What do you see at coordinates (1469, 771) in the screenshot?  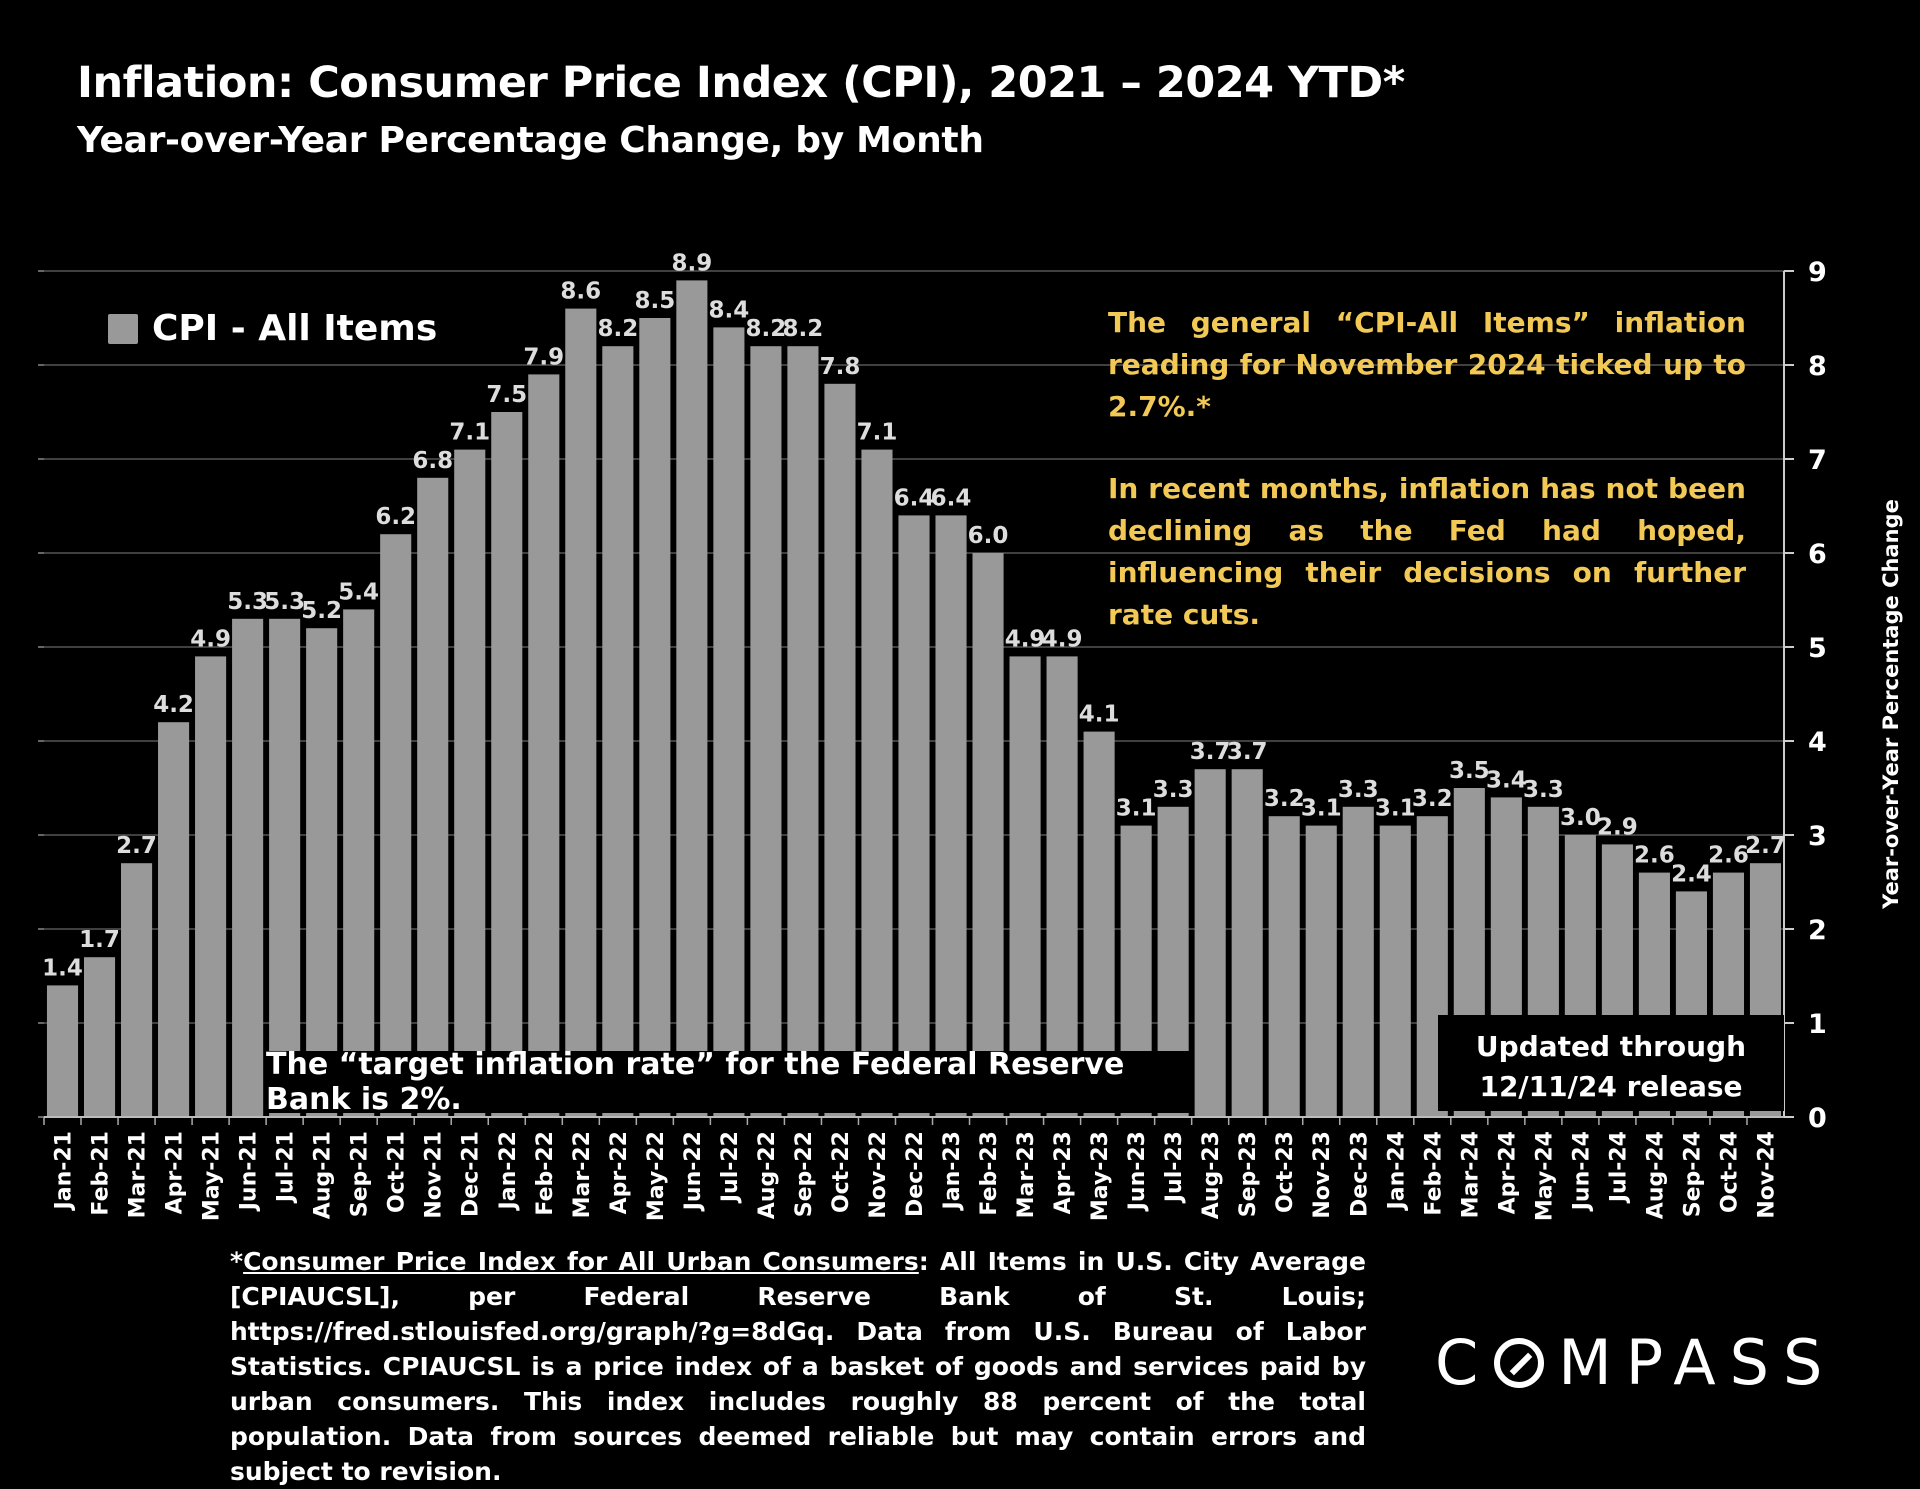 I see `bar-value-label: 3.5` at bounding box center [1469, 771].